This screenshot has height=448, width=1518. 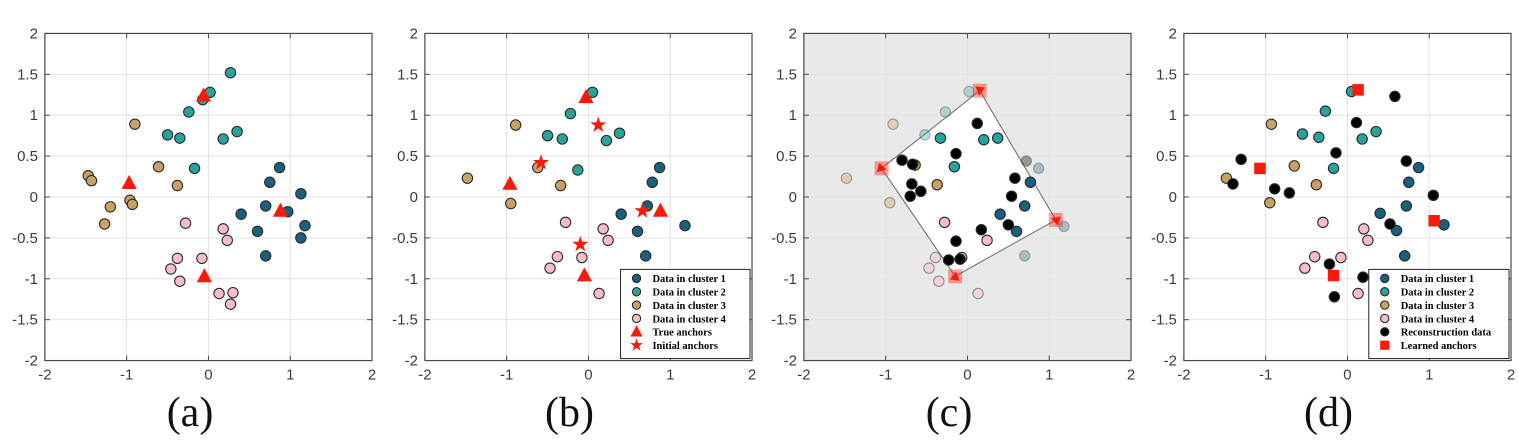 What do you see at coordinates (1438, 346) in the screenshot?
I see `legend-label: Learned anchors` at bounding box center [1438, 346].